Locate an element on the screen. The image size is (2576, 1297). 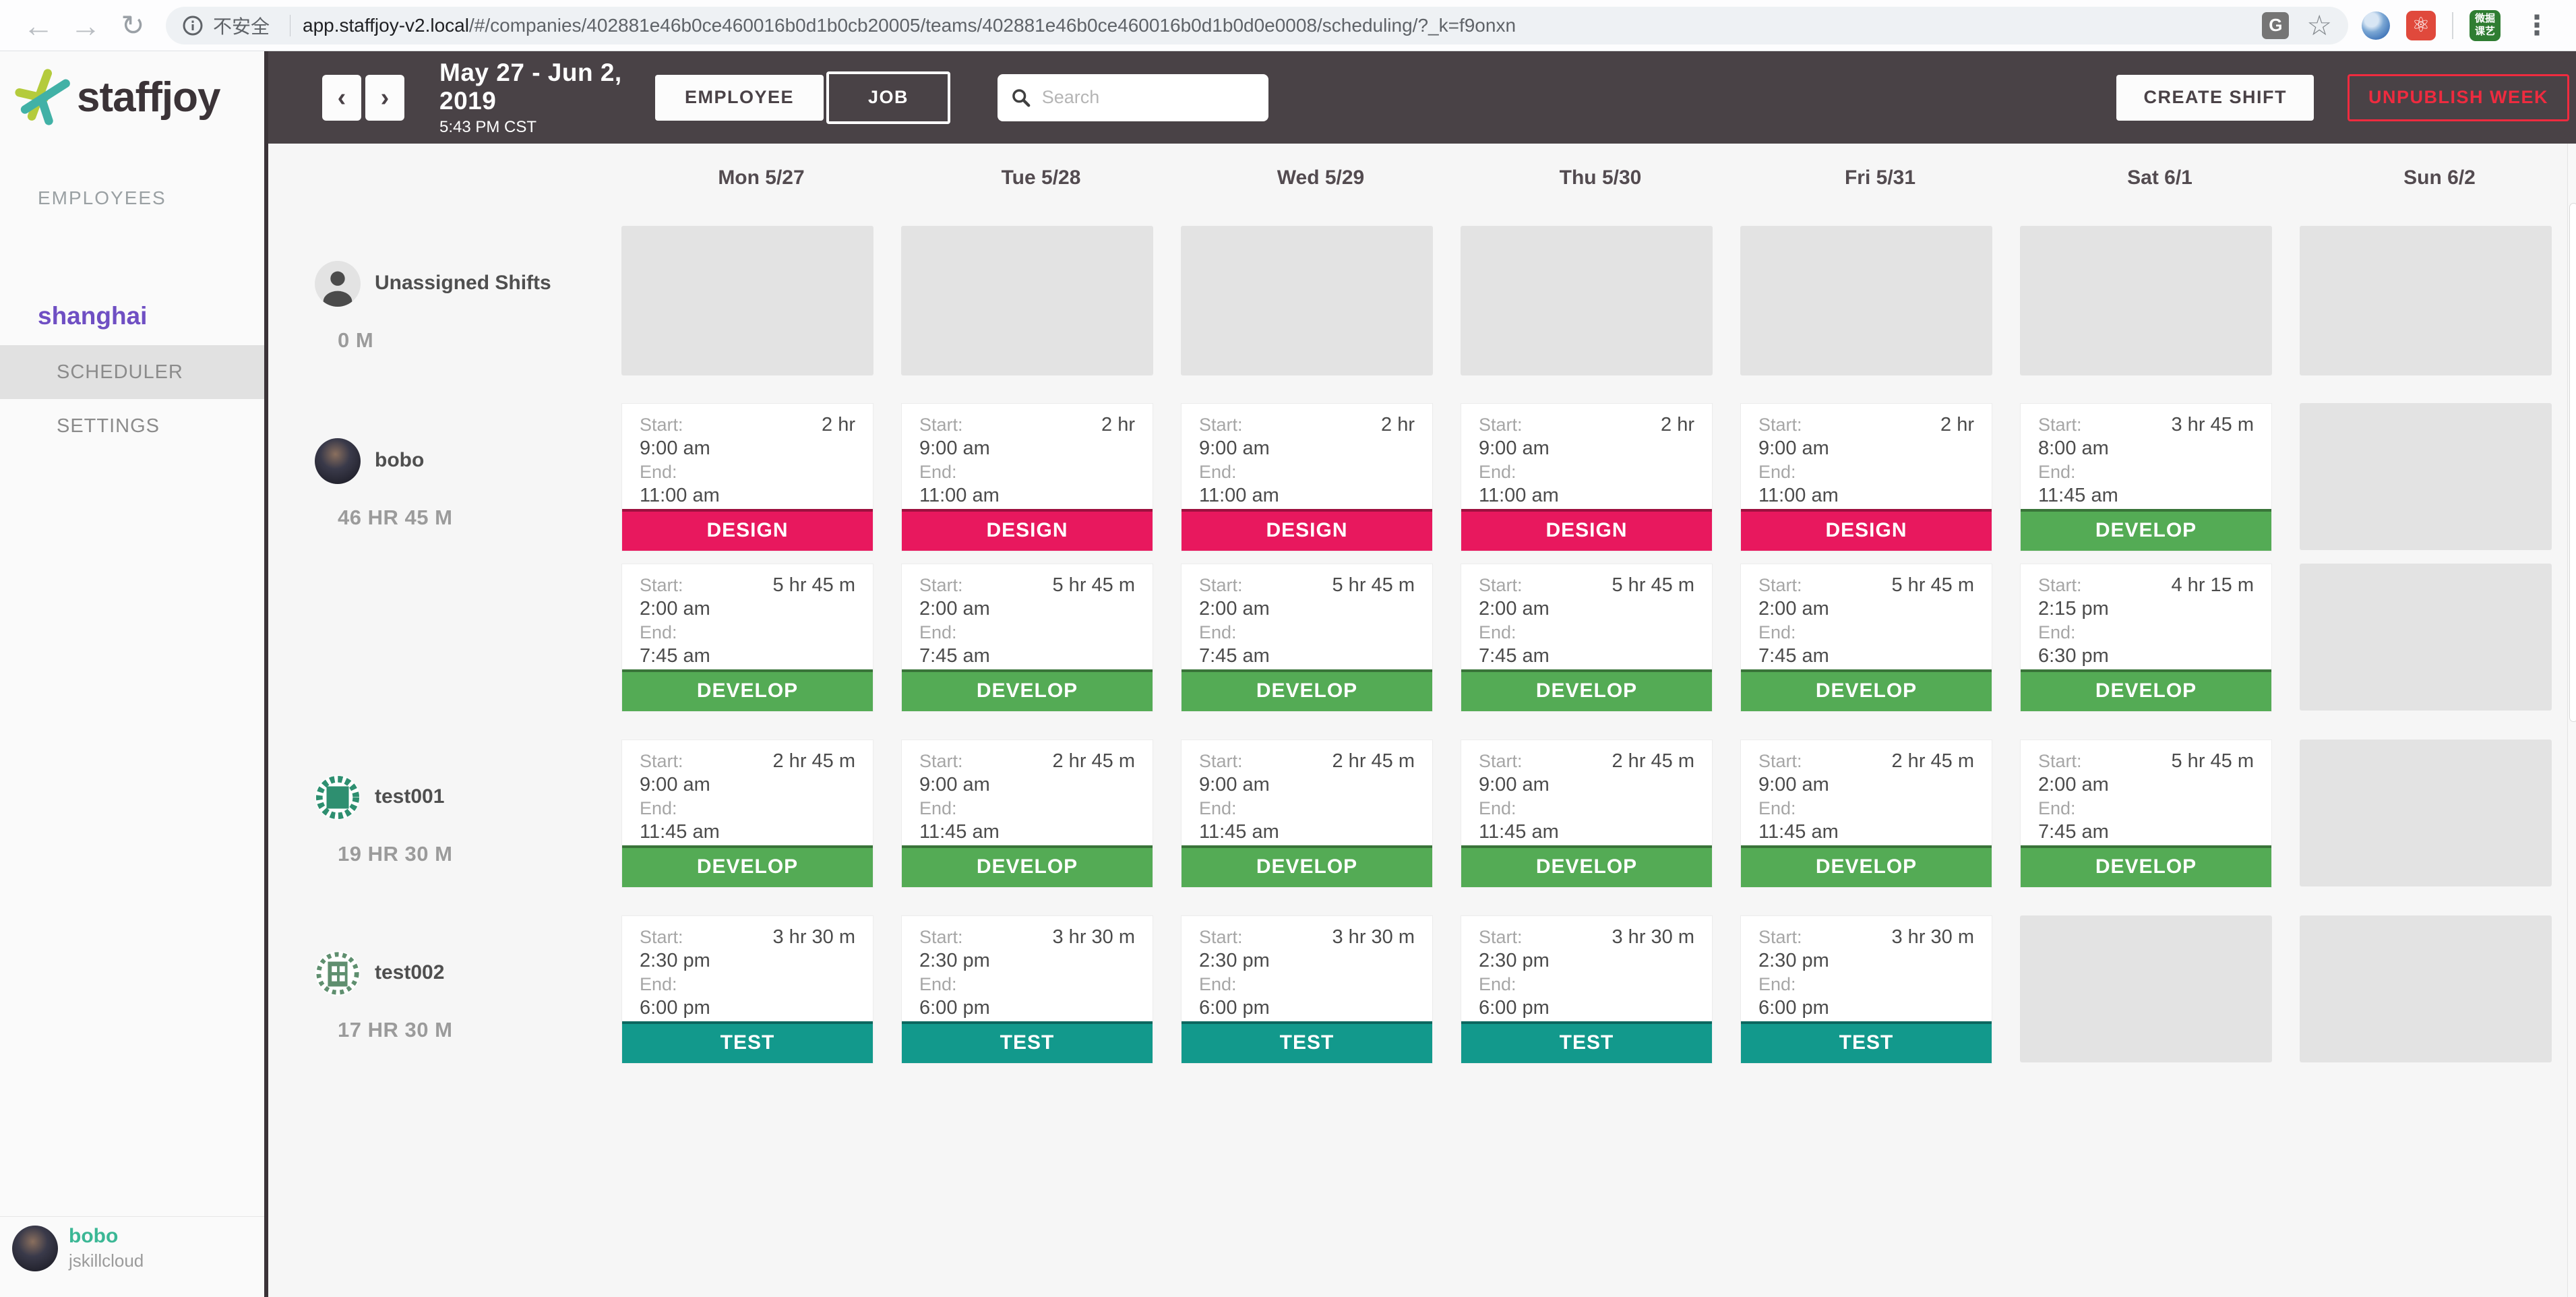
staffjoy-logo: staffjoy is located at coordinates (132, 88).